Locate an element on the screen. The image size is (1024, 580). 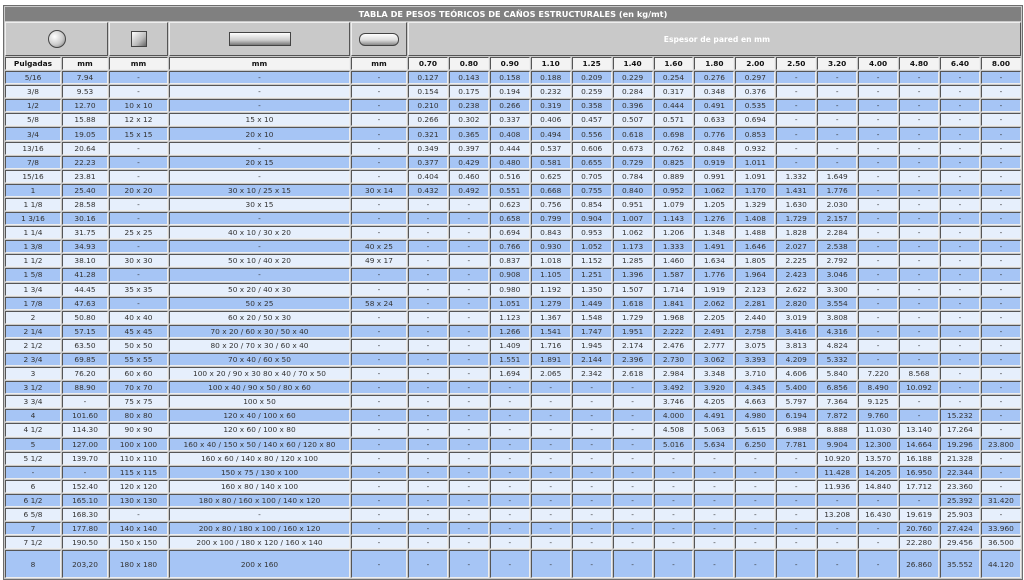
cell-weight: 0.618 is located at coordinates (632, 134).